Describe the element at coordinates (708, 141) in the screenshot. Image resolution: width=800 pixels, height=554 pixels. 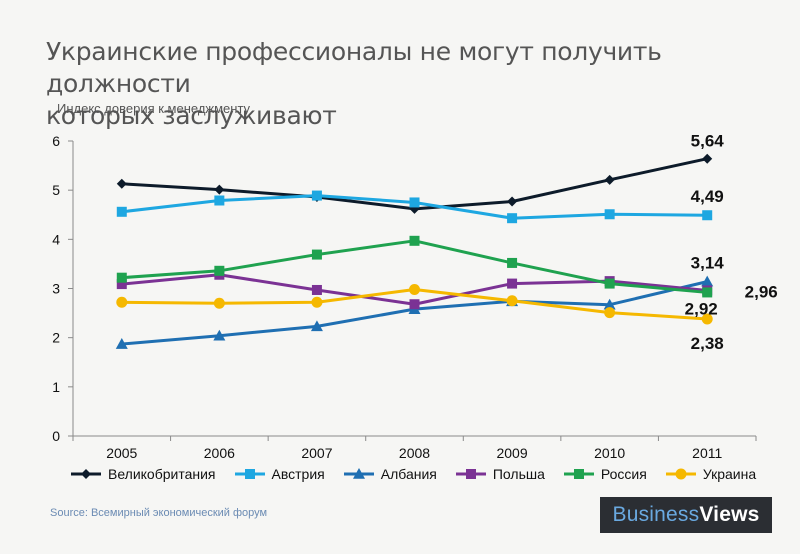
I see `data-label: 5,64` at that location.